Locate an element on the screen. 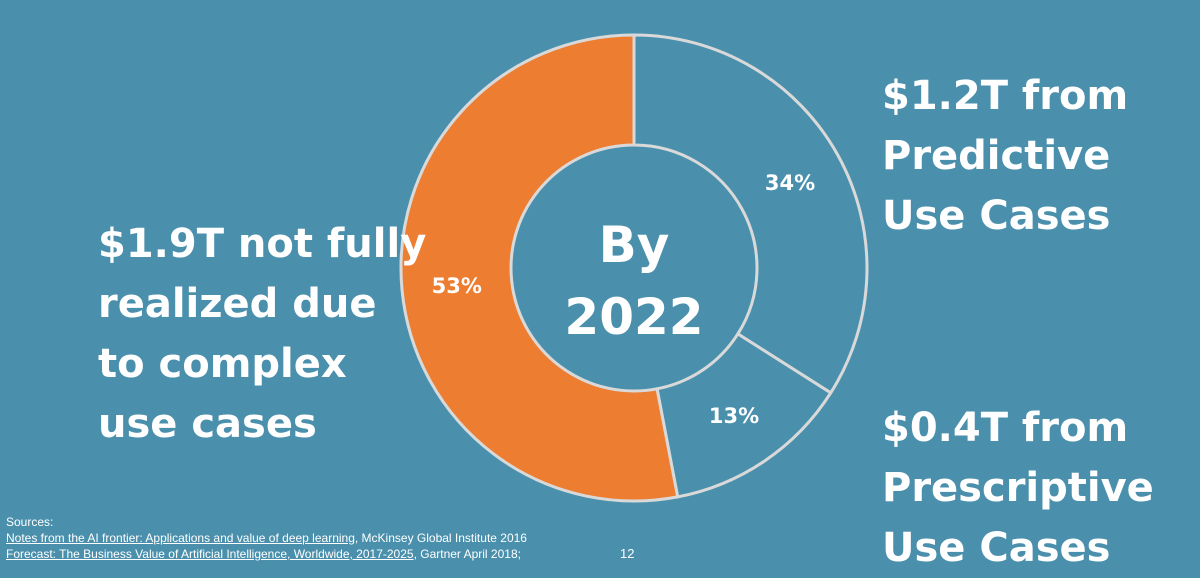  left-annotation-line: to complex is located at coordinates (222, 364).